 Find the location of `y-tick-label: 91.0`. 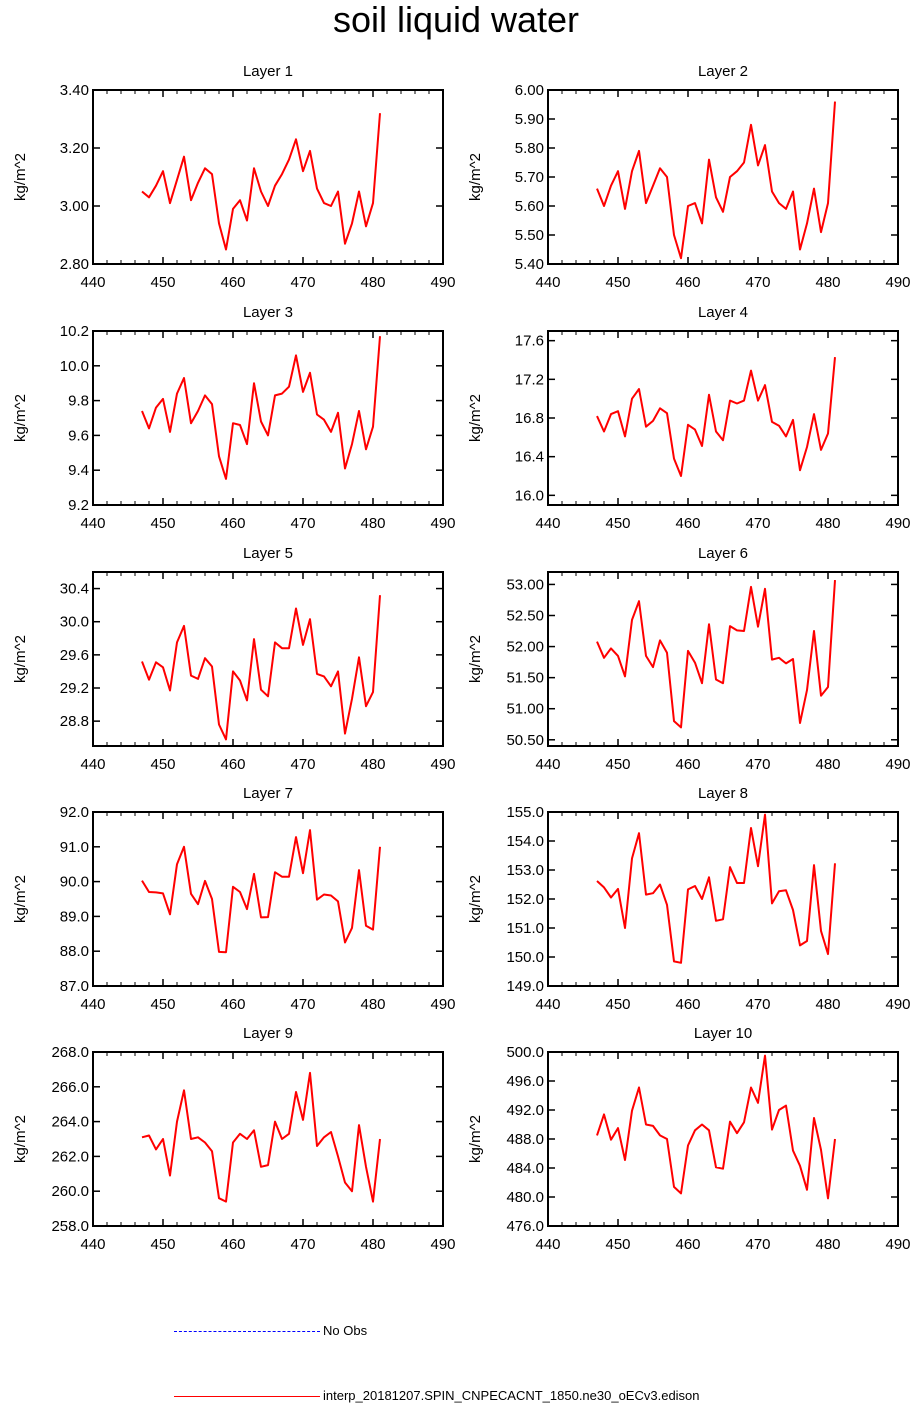

y-tick-label: 91.0 is located at coordinates (74, 847).